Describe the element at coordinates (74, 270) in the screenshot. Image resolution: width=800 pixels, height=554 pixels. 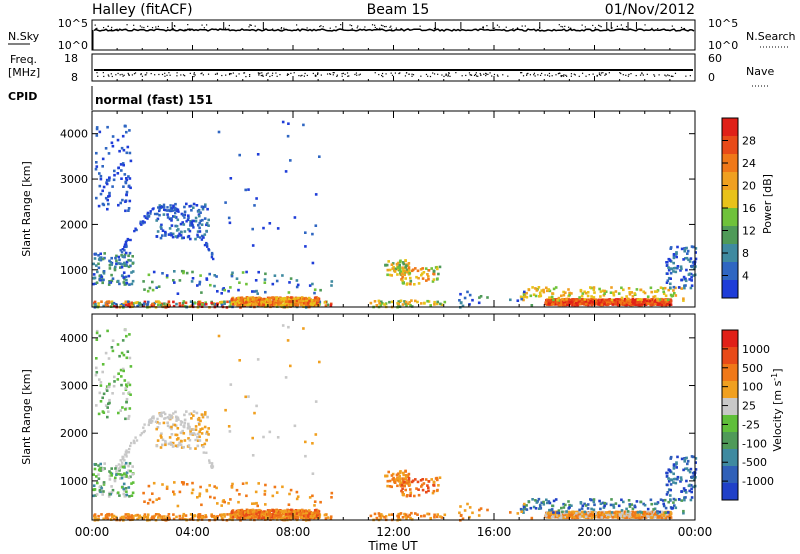
I see `y-tick-label: 1000` at that location.